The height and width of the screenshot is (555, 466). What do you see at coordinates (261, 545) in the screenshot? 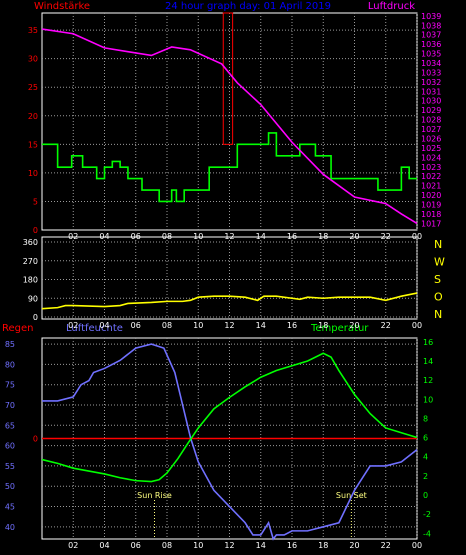
I see `climate-x-tick-label: 14` at bounding box center [261, 545].